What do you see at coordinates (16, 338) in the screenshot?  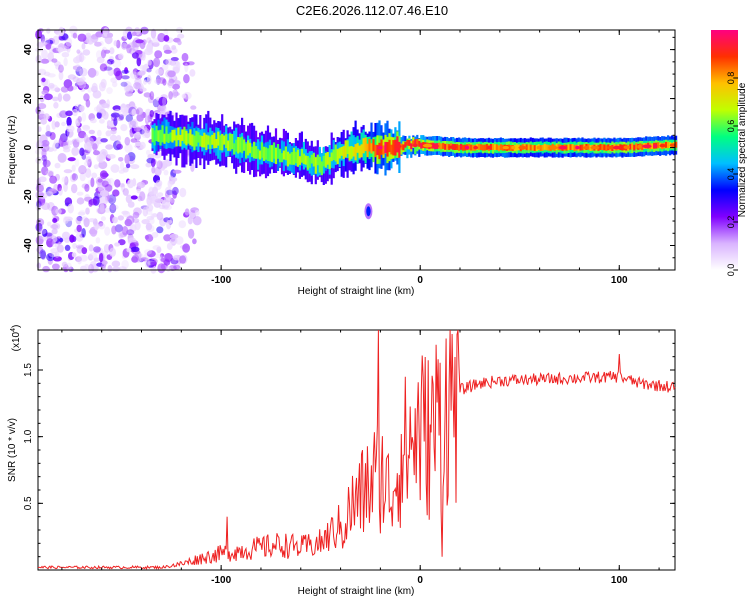 I see `snr-multiplier: (x104)` at bounding box center [16, 338].